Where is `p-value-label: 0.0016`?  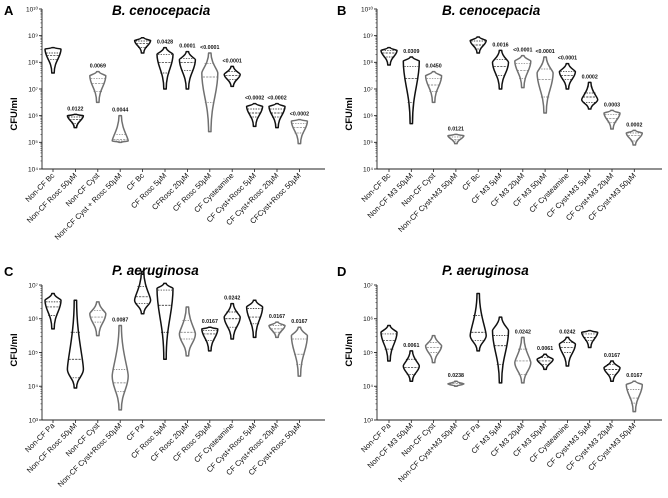 p-value-label: 0.0016 is located at coordinates (500, 45).